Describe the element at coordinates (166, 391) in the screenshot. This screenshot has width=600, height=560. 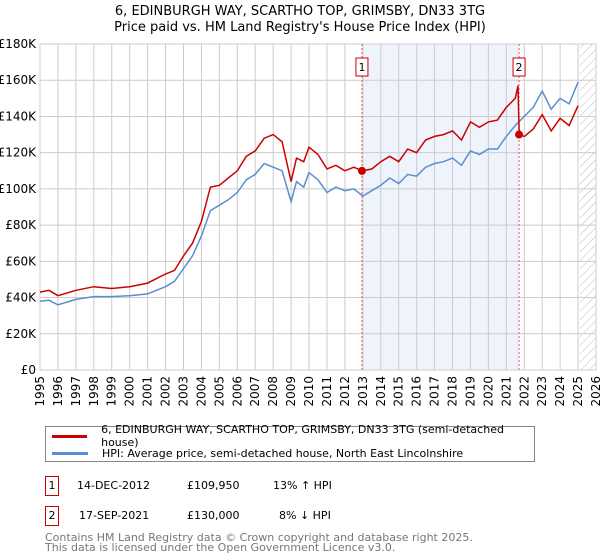
I see `x-tick-label: 2002` at that location.